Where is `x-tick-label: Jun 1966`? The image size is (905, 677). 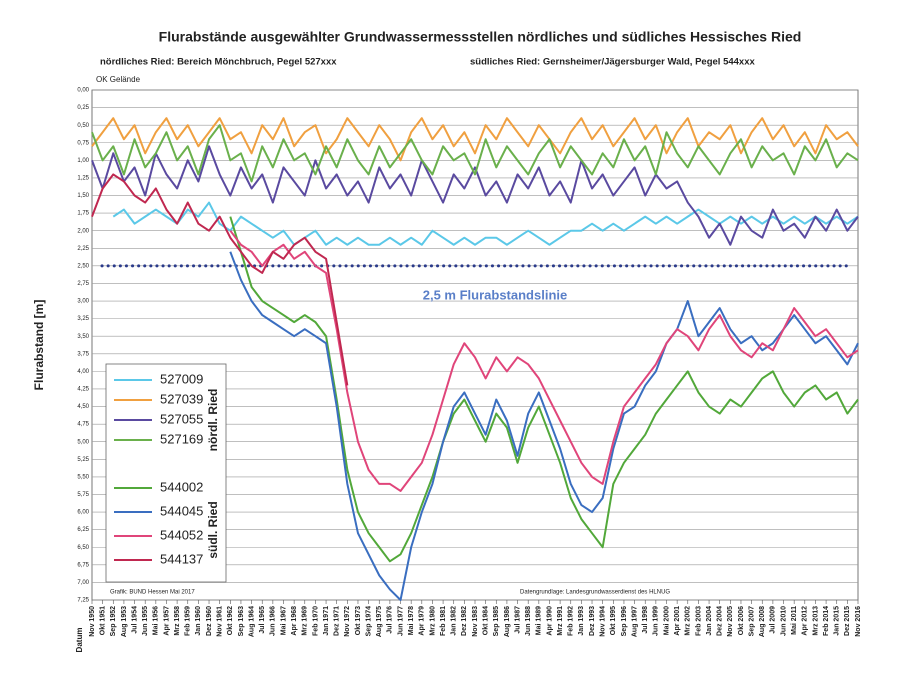 x-tick-label: Jun 1966 is located at coordinates (273, 621).